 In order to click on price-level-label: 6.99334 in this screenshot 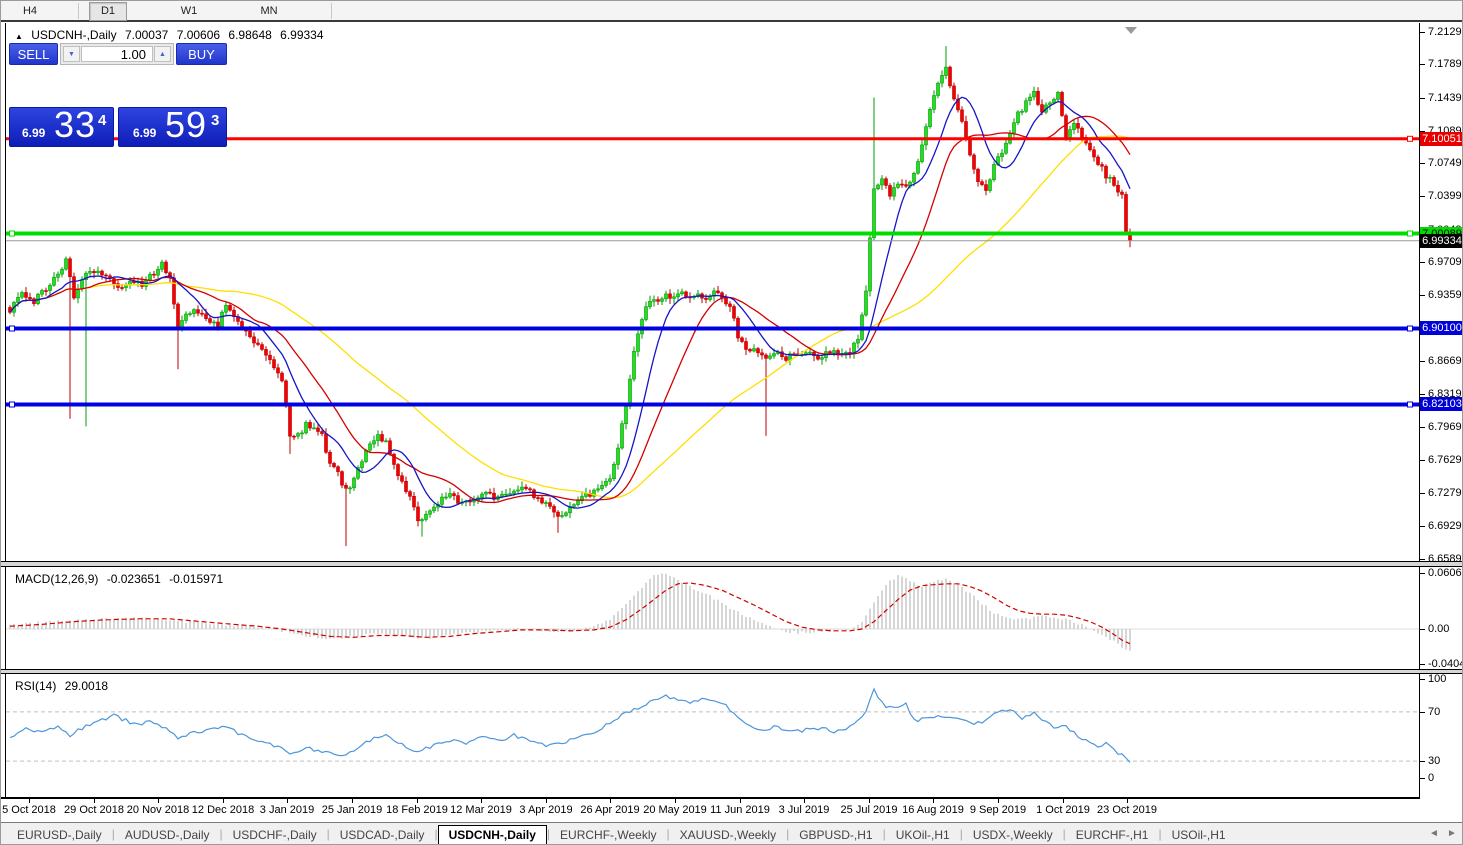, I will do `click(1441, 241)`.